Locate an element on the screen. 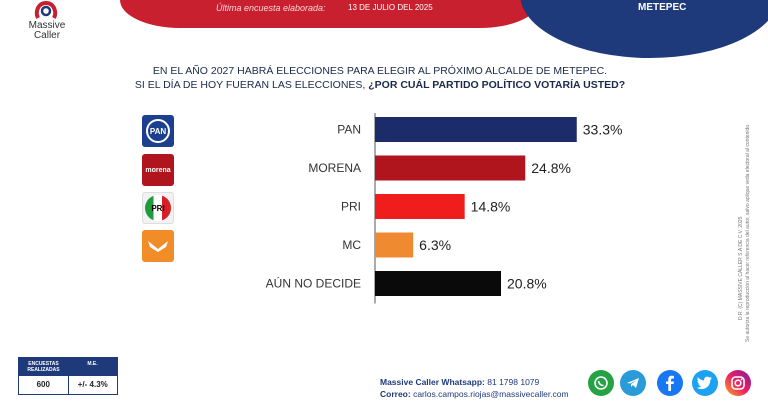 This screenshot has height=403, width=768. category-label: PRI is located at coordinates (351, 207).